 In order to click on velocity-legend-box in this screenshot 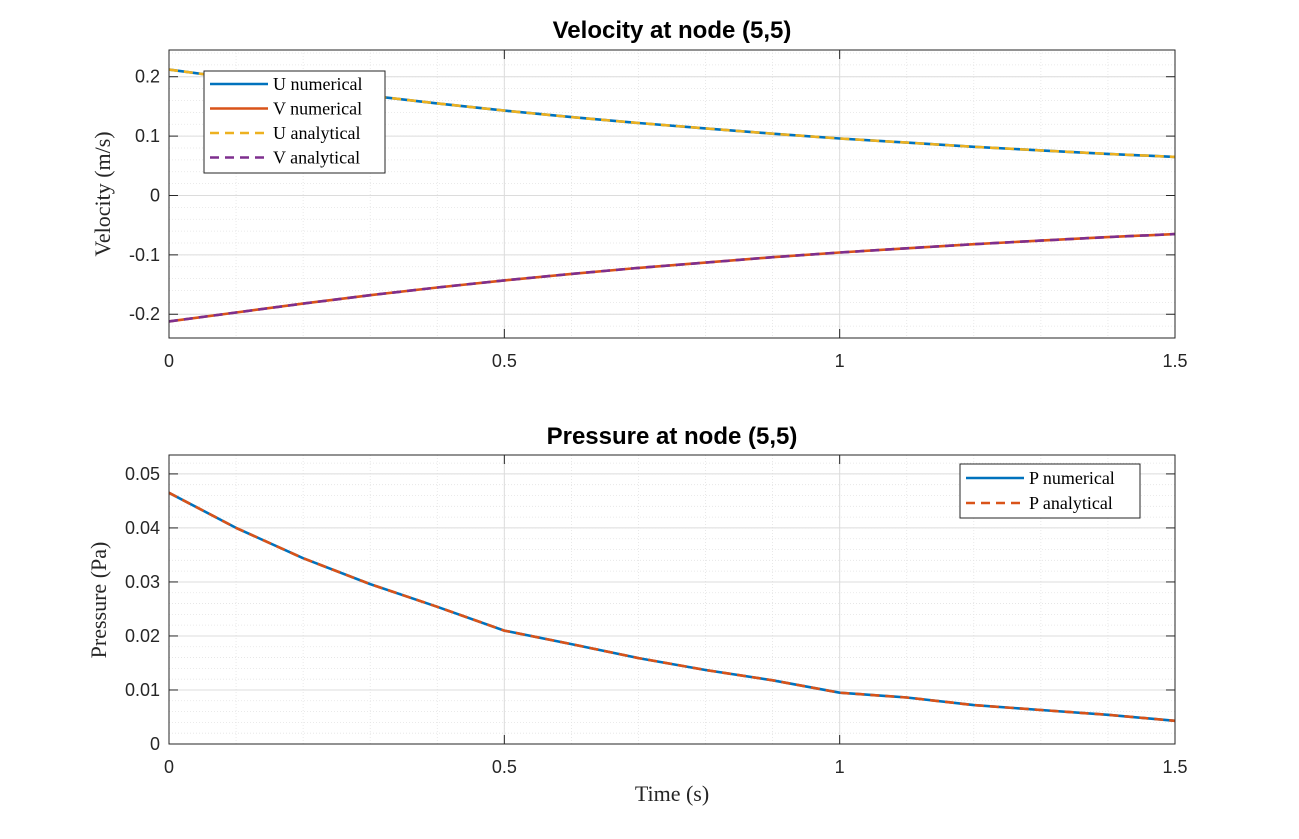, I will do `click(294, 122)`.